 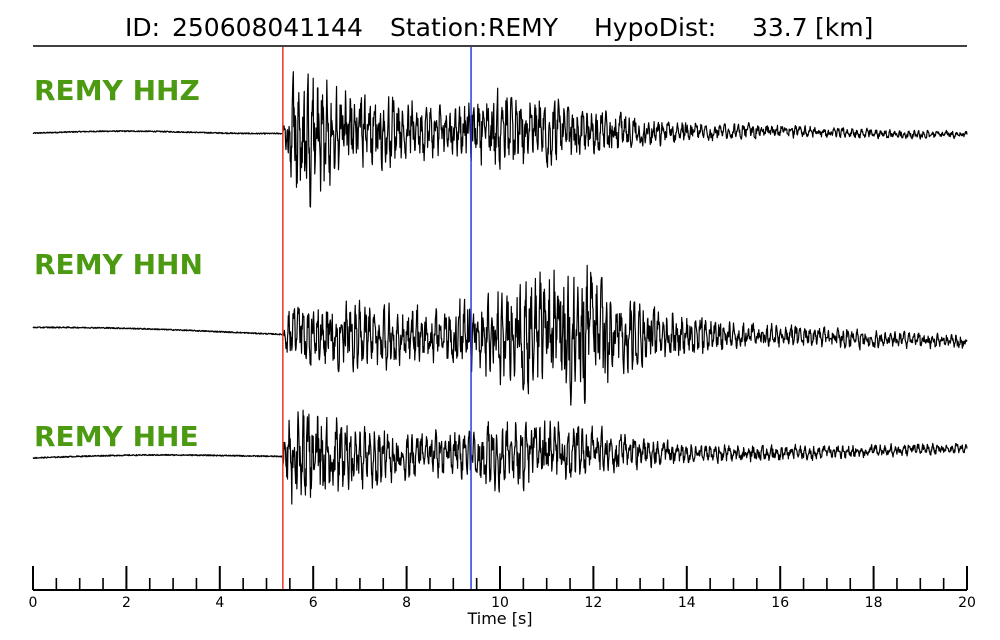 I want to click on x-tick-label: 0, so click(x=33, y=603).